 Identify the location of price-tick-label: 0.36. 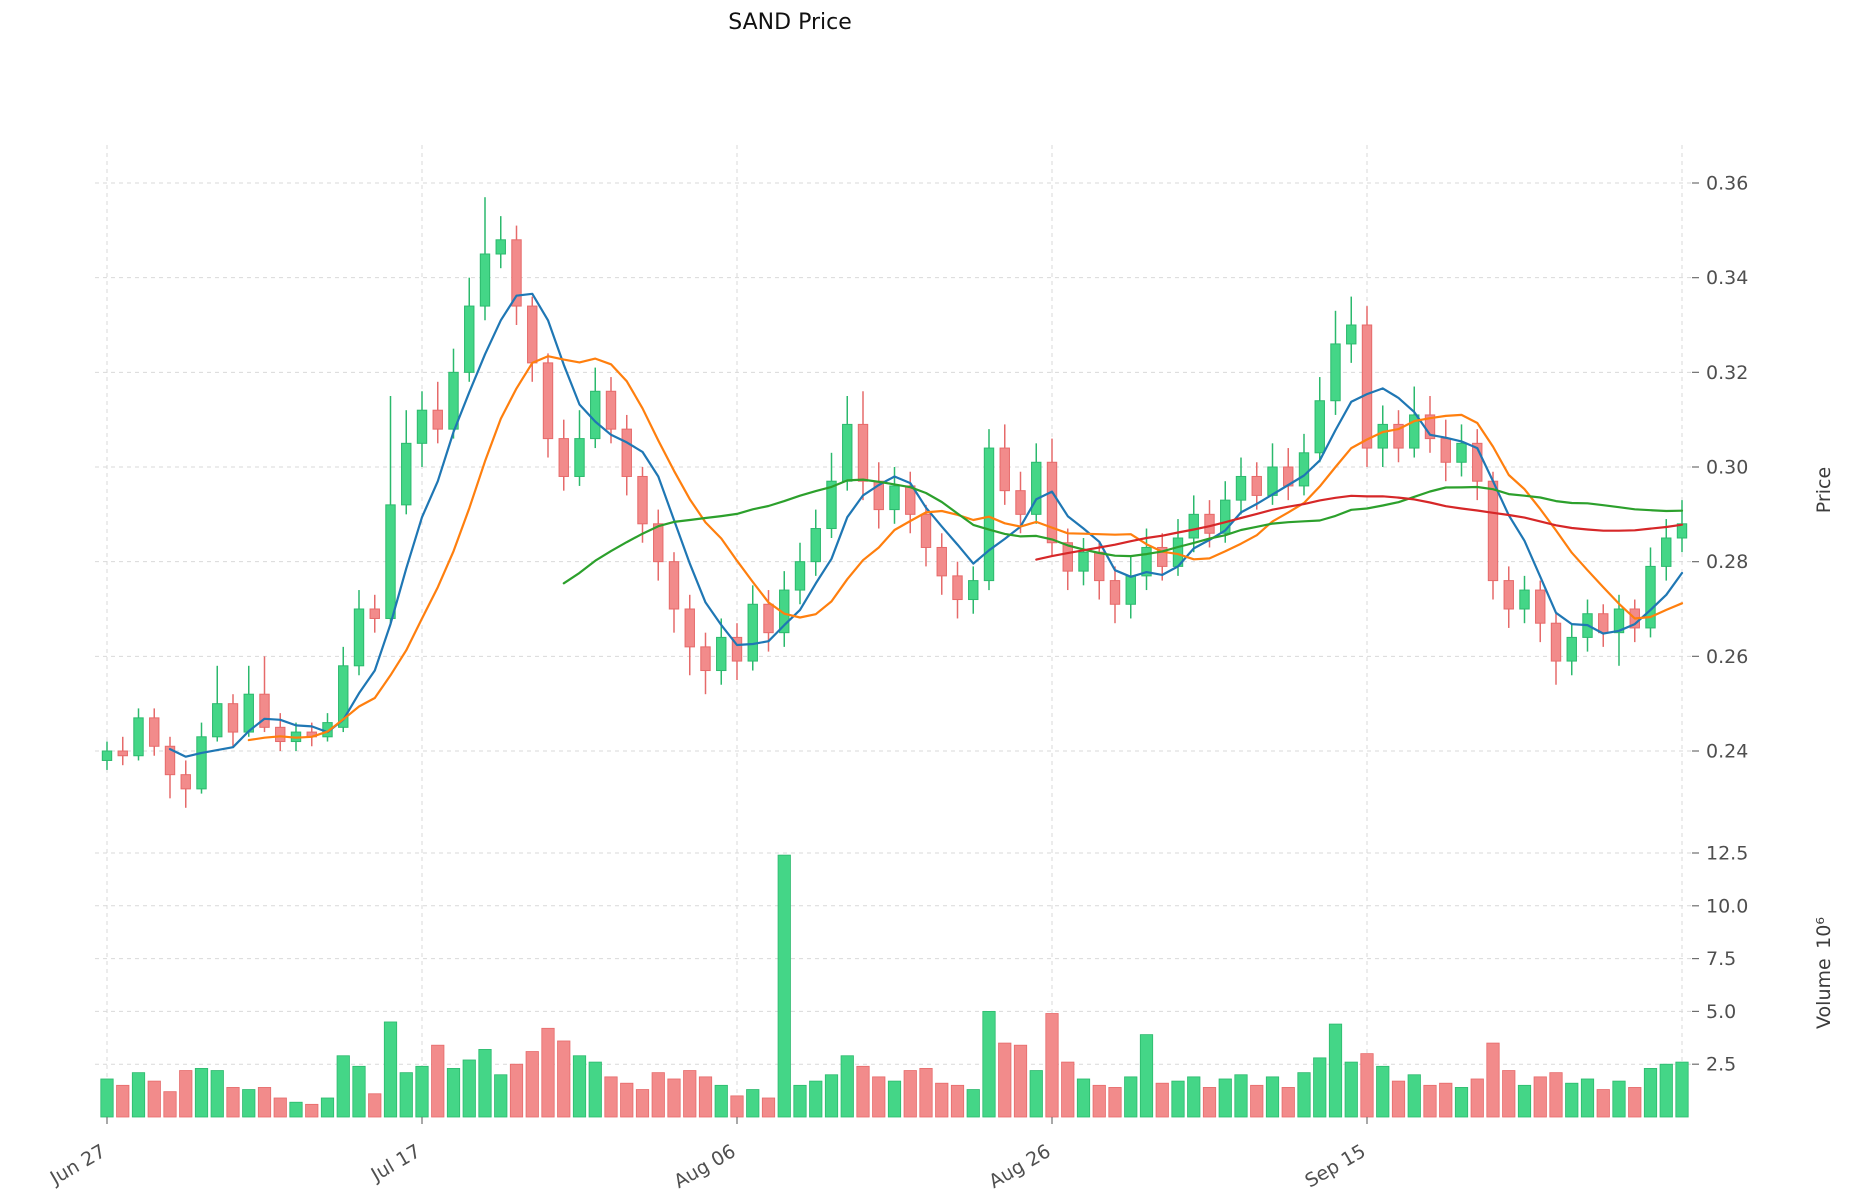
(1727, 184).